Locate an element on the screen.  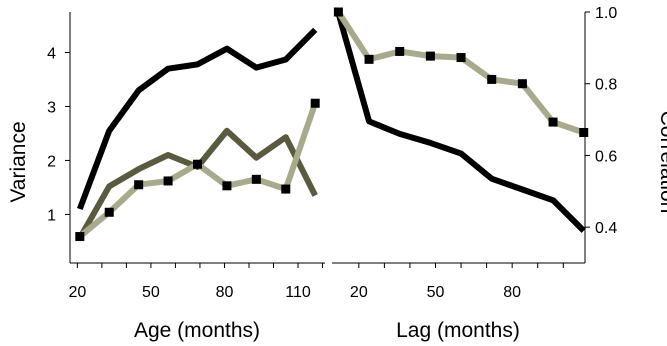
right-y-tick-label-0-6: 0.6 is located at coordinates (606, 156).